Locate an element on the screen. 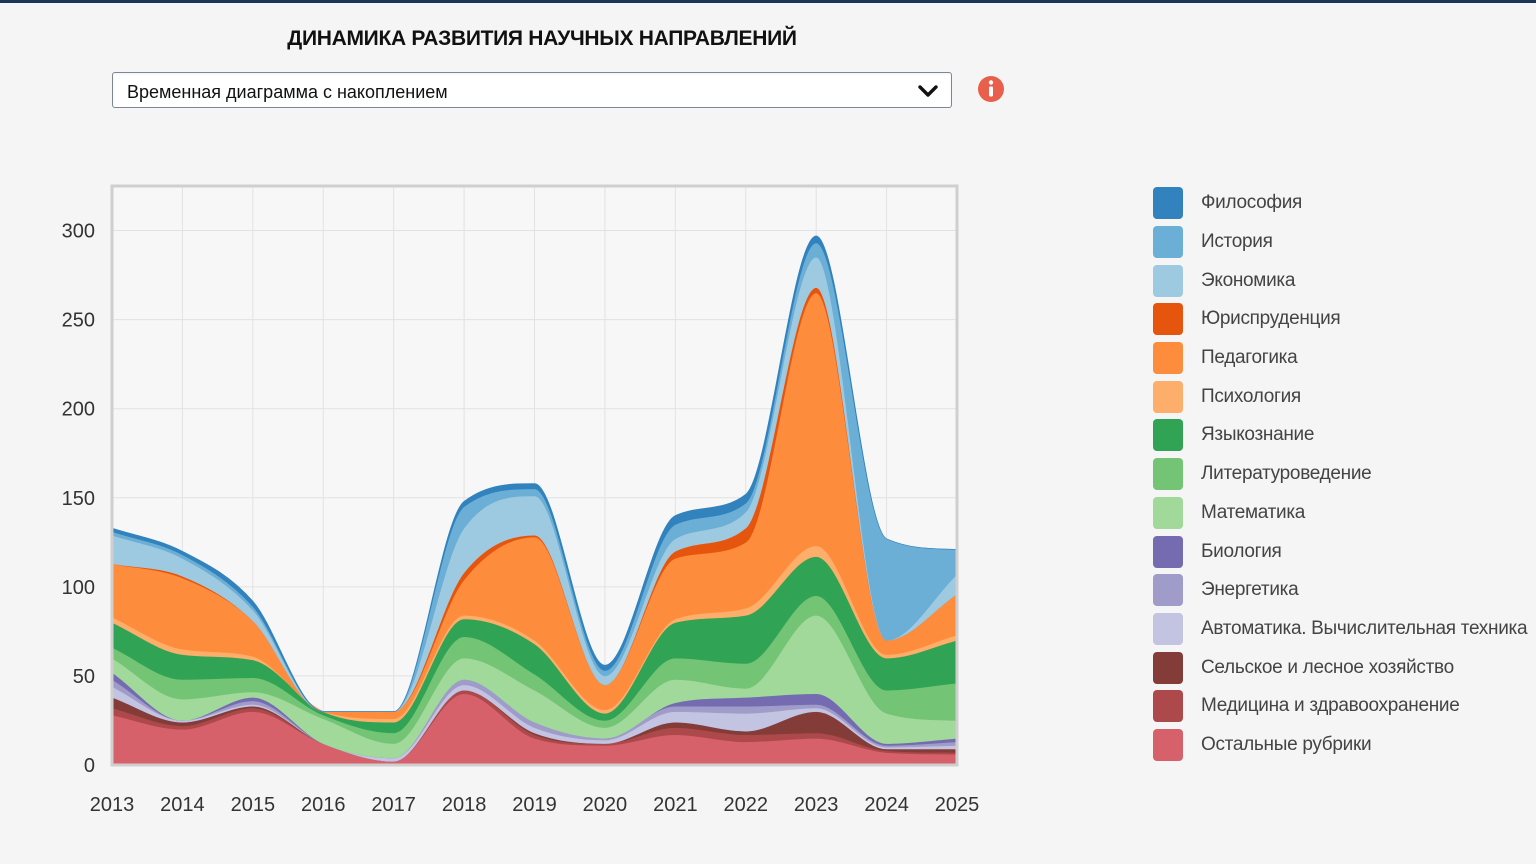 The height and width of the screenshot is (864, 1536). legend-label: Языкознание is located at coordinates (1258, 435).